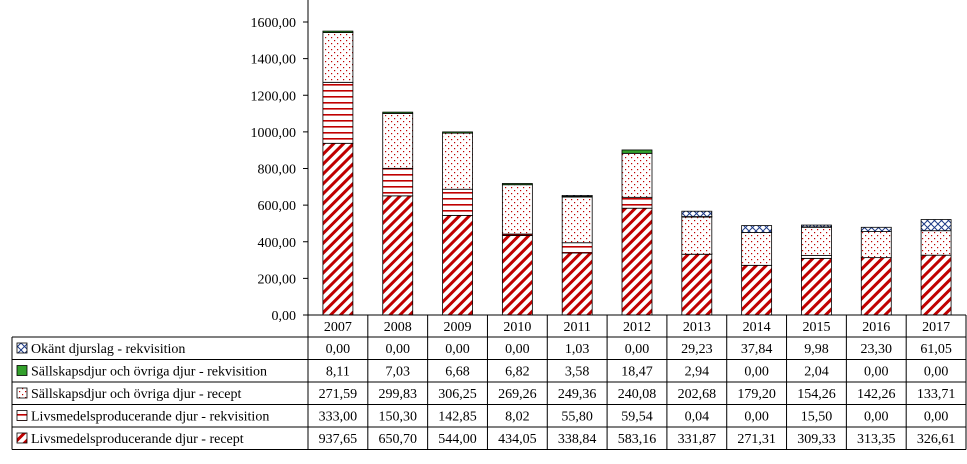 This screenshot has height=464, width=967. Describe the element at coordinates (577, 439) in the screenshot. I see `data-label: 338,84` at that location.